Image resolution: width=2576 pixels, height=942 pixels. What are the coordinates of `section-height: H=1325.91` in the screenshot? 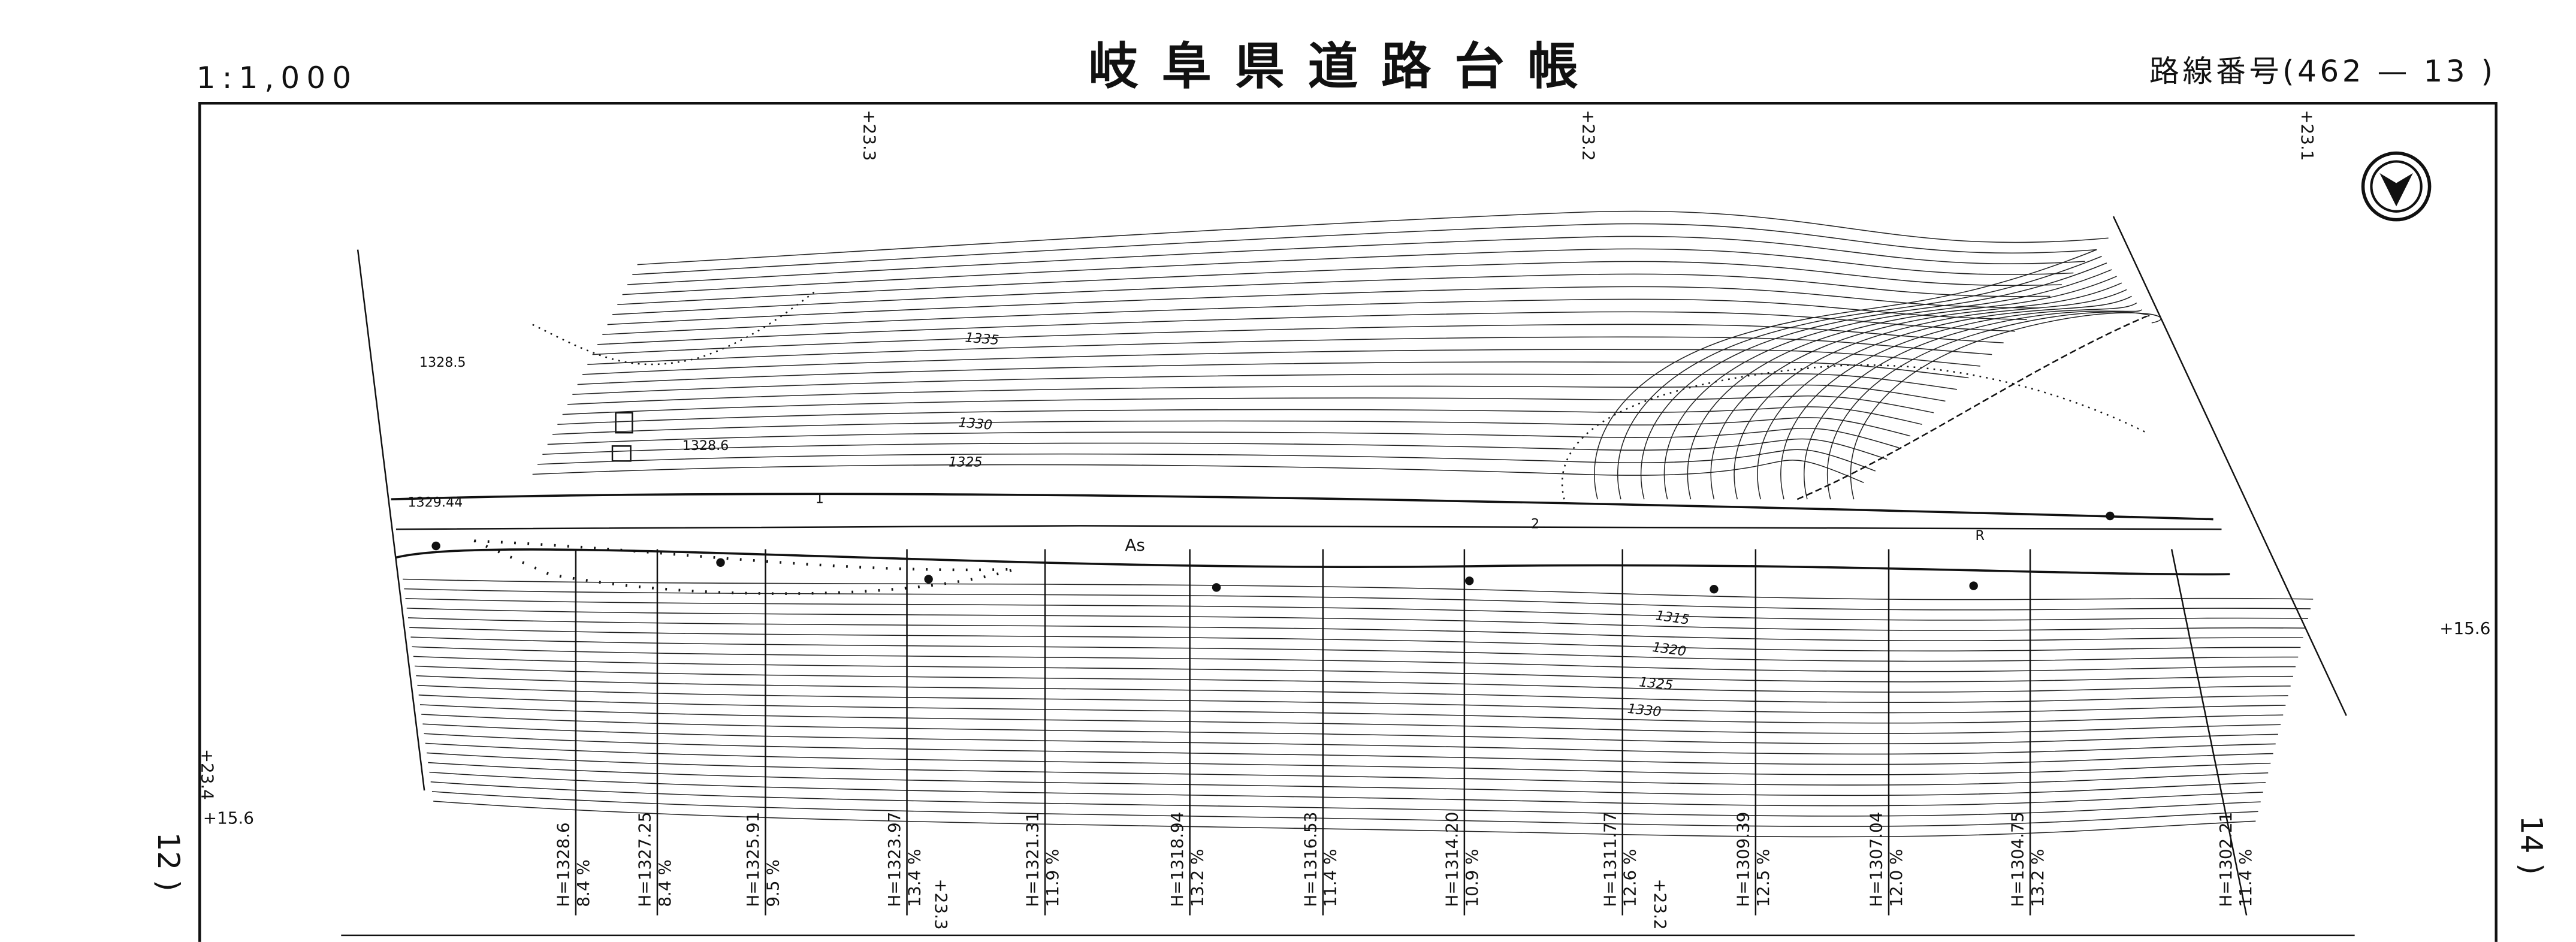 It's located at (753, 860).